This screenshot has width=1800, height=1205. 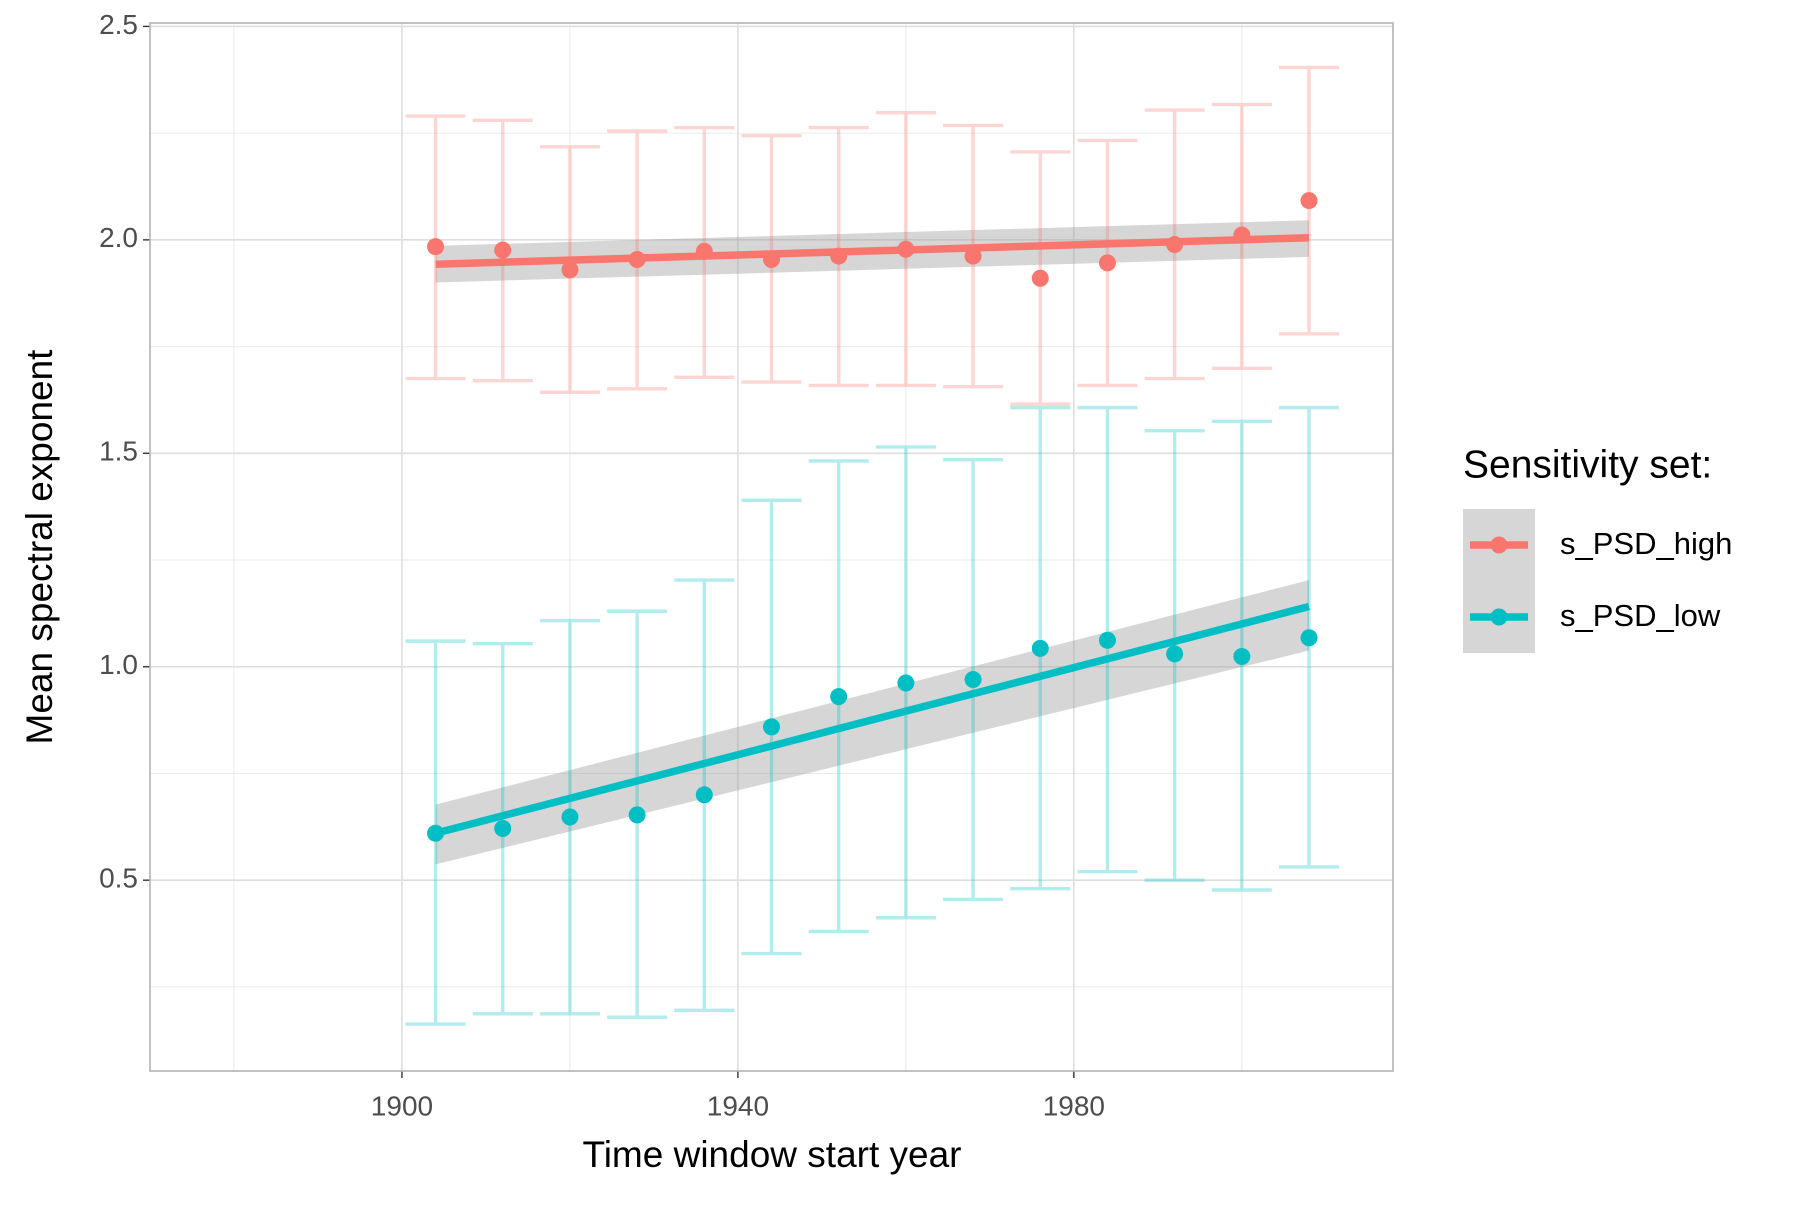 I want to click on y-tick-label: 1.0, so click(x=118, y=664).